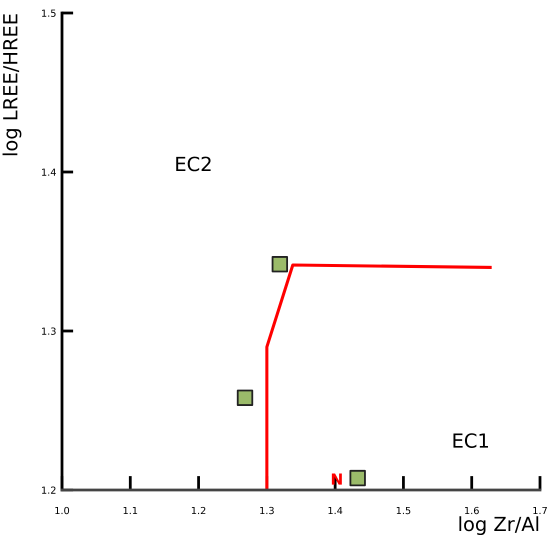  What do you see at coordinates (498, 526) in the screenshot?
I see `x-axis-title: log Zr/Al` at bounding box center [498, 526].